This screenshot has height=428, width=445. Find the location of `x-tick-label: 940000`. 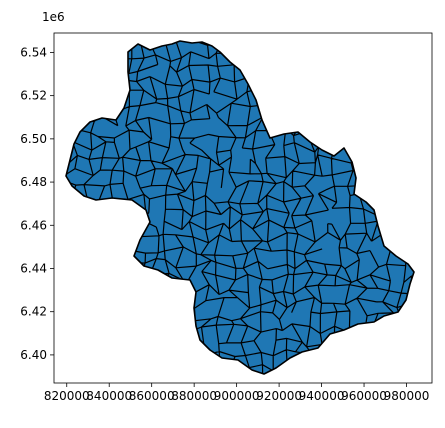

x-tick-label: 940000 is located at coordinates (322, 396).